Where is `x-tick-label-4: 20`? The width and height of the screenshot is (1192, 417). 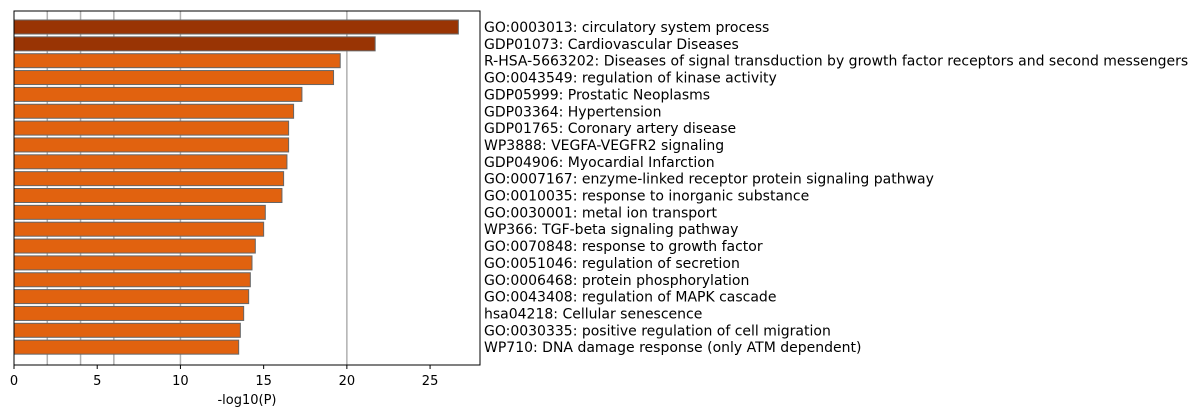 x-tick-label-4: 20 is located at coordinates (347, 381).